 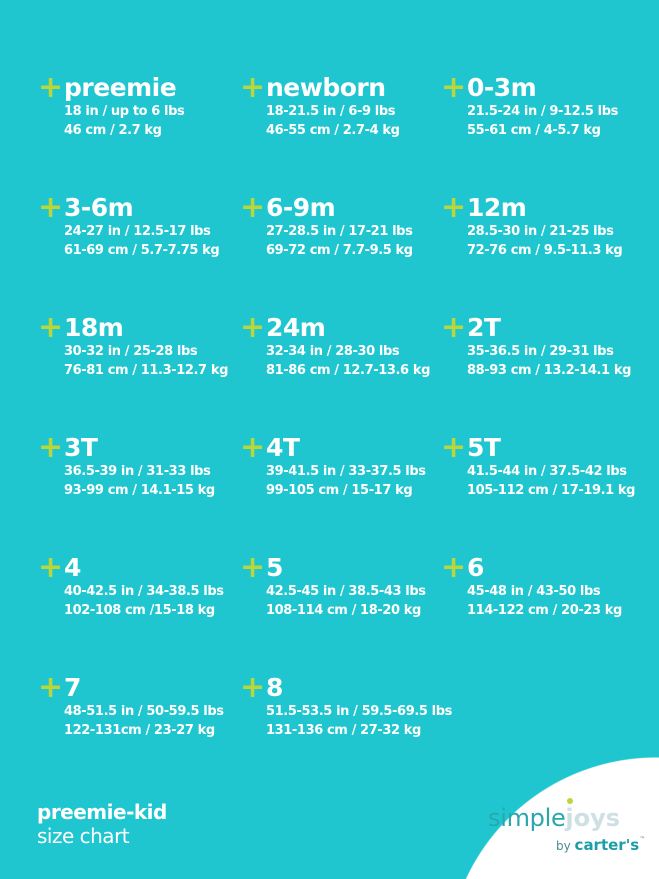 What do you see at coordinates (144, 591) in the screenshot?
I see `size-imperial: 40-42.5 in / 34-38.5 lbs` at bounding box center [144, 591].